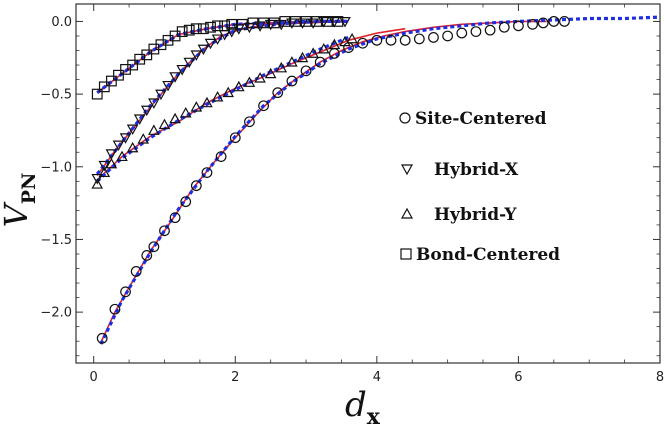 This screenshot has height=428, width=664. What do you see at coordinates (56, 240) in the screenshot?
I see `y-tick-label-3: −1.5` at bounding box center [56, 240].